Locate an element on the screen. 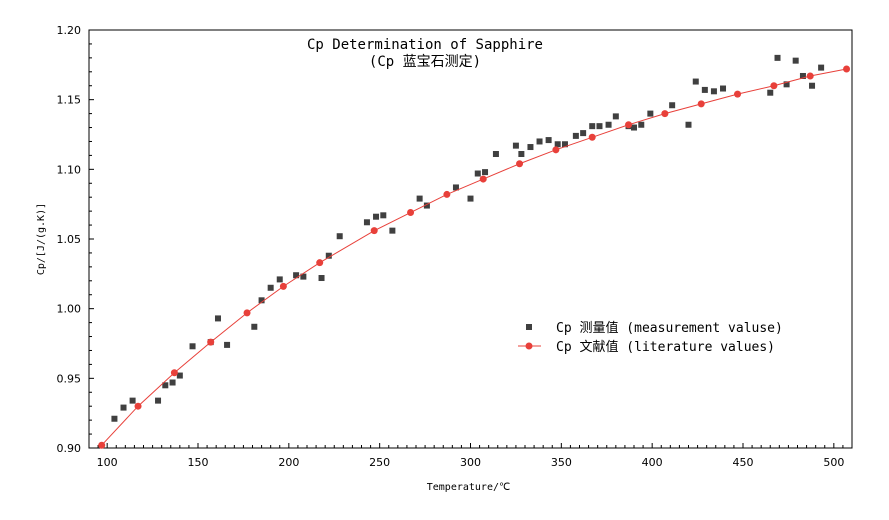 Image resolution: width=889 pixels, height=520 pixels. y-tick-label: 1.20 is located at coordinates (69, 30).